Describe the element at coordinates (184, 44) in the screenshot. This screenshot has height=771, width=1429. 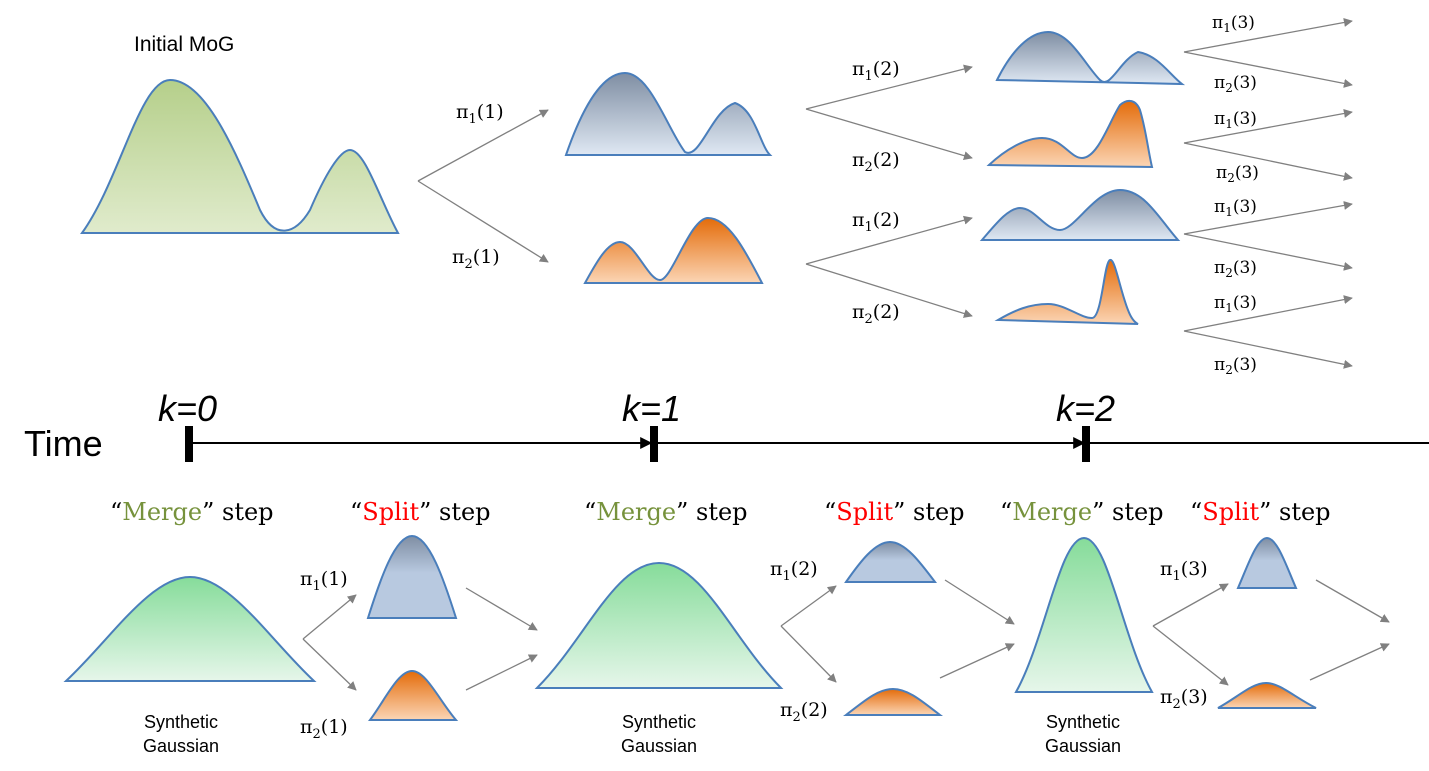
I see `initial-mog-title: Initial MoG` at that location.